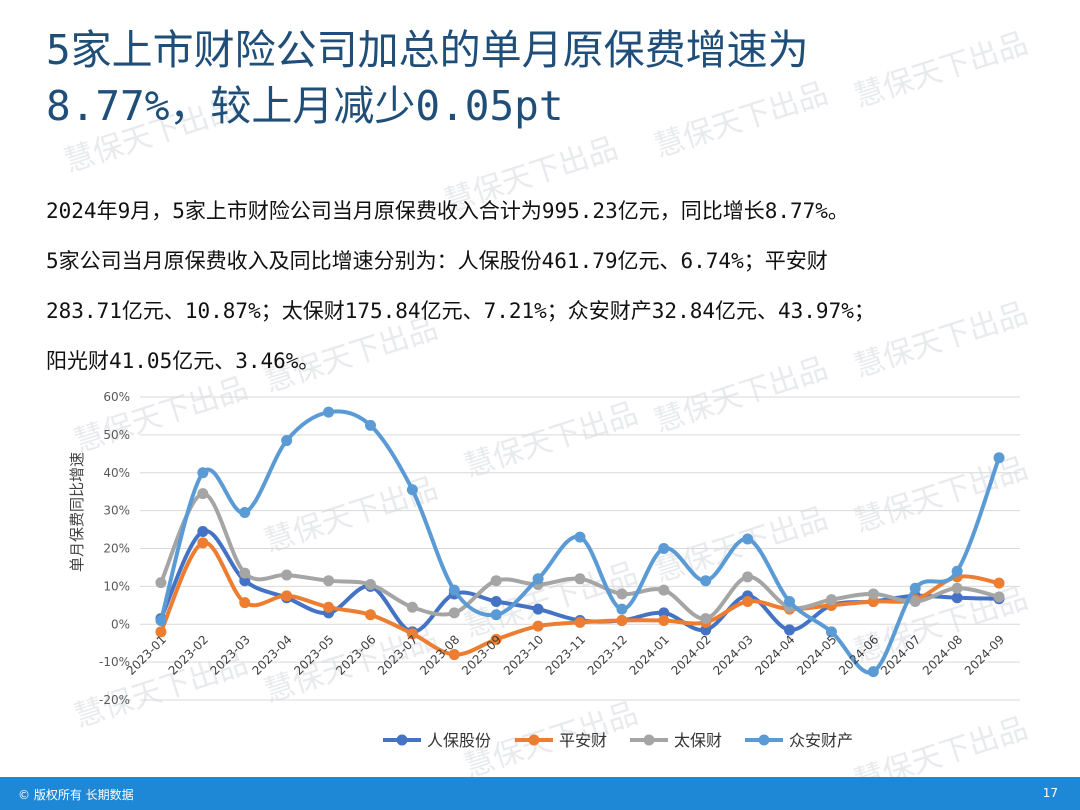 This screenshot has height=810, width=1080. What do you see at coordinates (821, 740) in the screenshot?
I see `legend-label: 众安财产` at bounding box center [821, 740].